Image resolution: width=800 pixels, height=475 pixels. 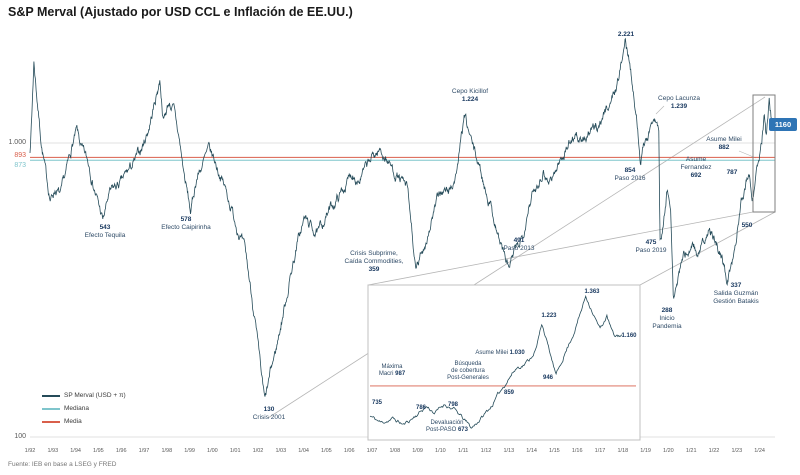 I want to click on legend-label-mediana: Mediana, so click(x=76, y=408).